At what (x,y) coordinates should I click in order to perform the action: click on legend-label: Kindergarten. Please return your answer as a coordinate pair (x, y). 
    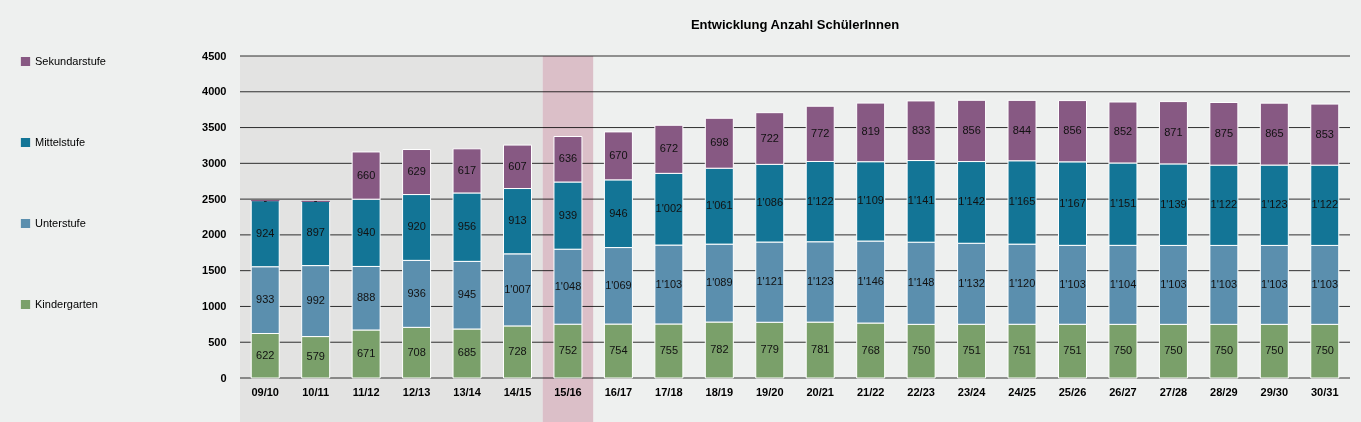
    Looking at the image, I should click on (66, 303).